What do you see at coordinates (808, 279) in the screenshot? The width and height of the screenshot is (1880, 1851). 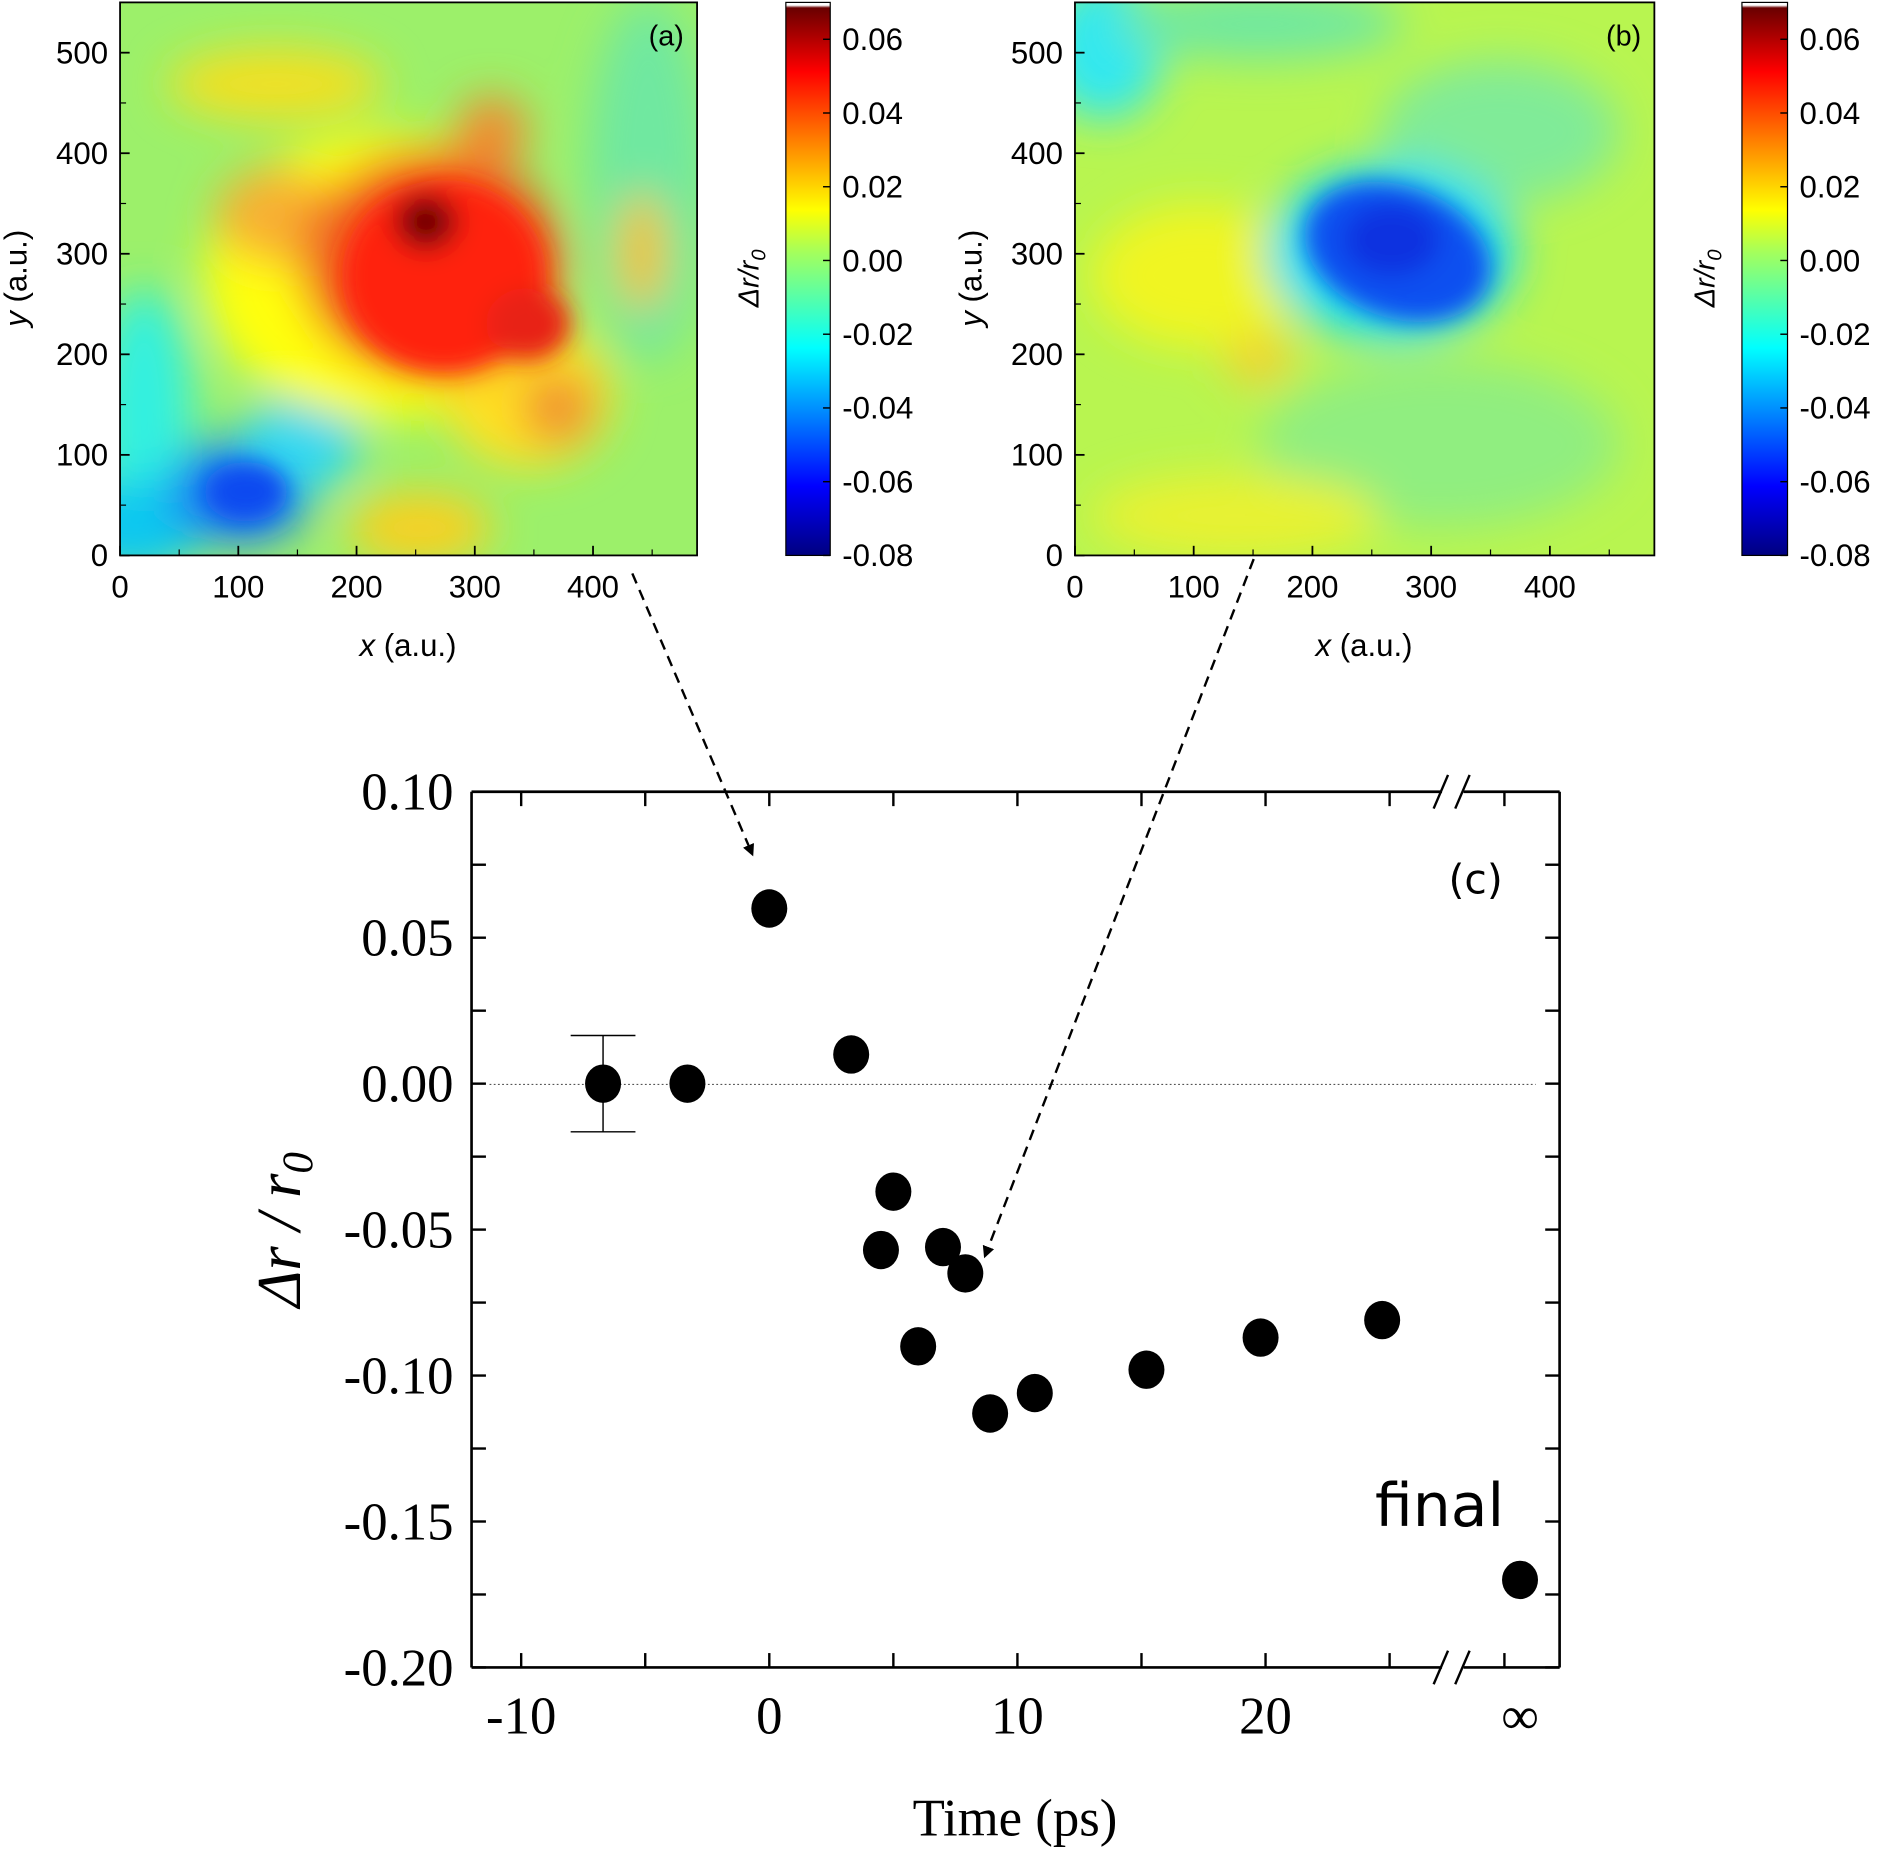 I see `colorbar-a` at bounding box center [808, 279].